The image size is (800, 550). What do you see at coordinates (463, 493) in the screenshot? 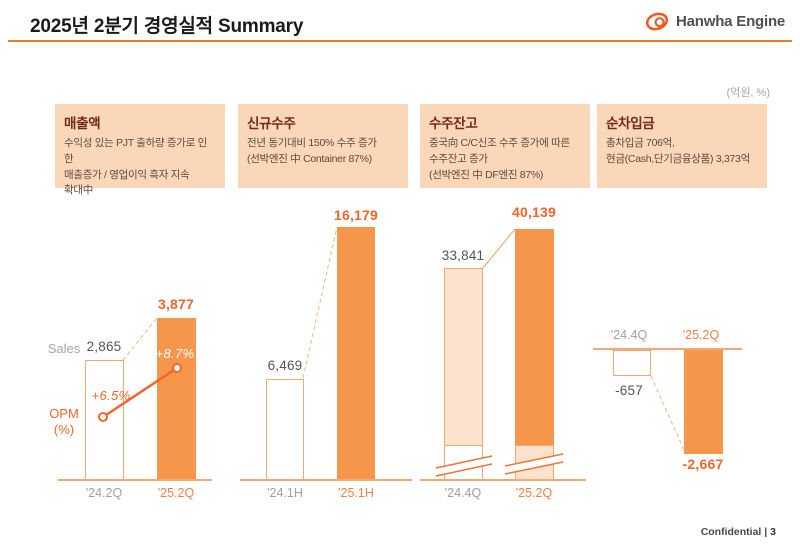
I see `backlog-cat-24q4: '24.4Q` at bounding box center [463, 493].